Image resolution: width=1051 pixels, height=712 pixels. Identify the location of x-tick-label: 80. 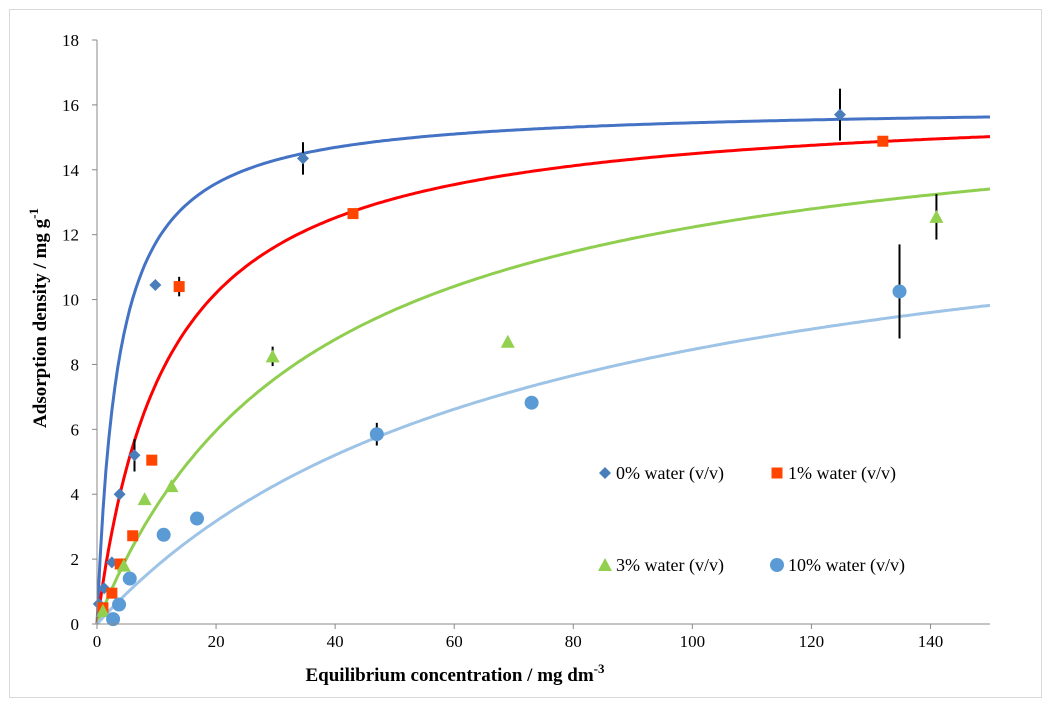
(573, 641).